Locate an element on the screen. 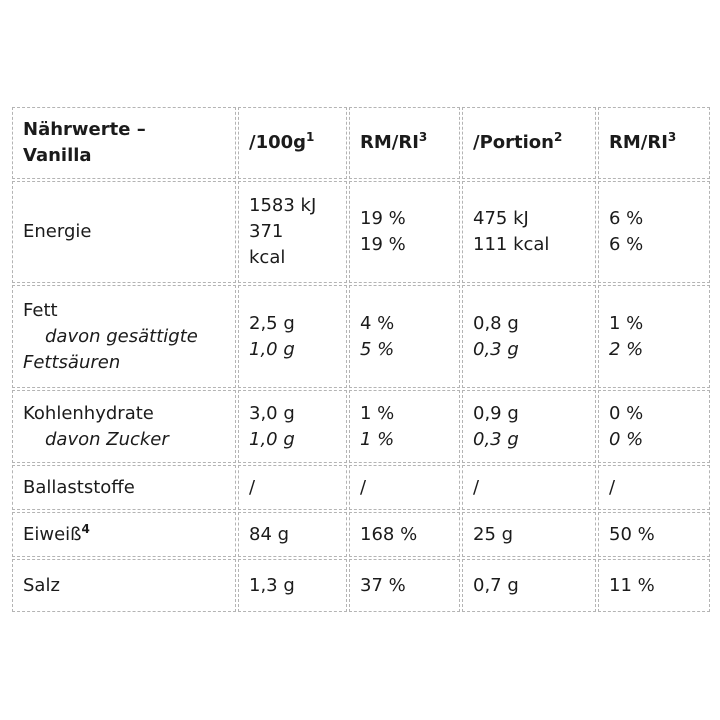  row-label-kohlenhydrate-sub-text: davon Zucker is located at coordinates (107, 439).